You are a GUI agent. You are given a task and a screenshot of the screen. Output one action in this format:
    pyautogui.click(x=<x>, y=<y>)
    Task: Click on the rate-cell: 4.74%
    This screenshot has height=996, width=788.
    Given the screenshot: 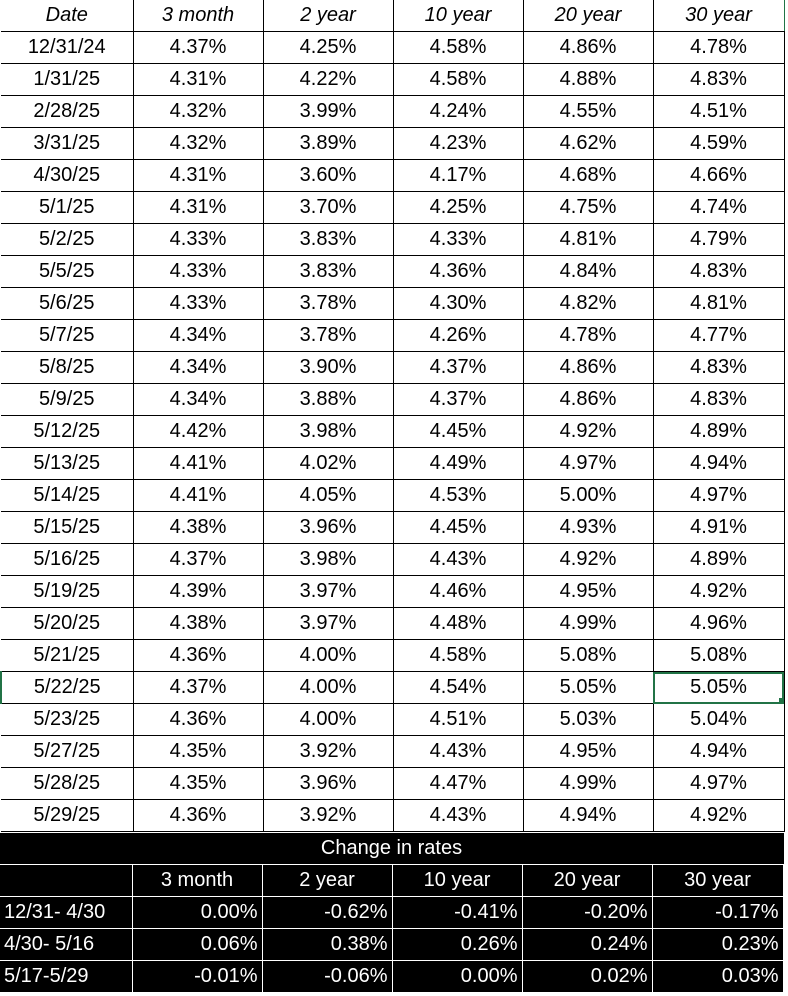 What is the action you would take?
    pyautogui.click(x=718, y=207)
    